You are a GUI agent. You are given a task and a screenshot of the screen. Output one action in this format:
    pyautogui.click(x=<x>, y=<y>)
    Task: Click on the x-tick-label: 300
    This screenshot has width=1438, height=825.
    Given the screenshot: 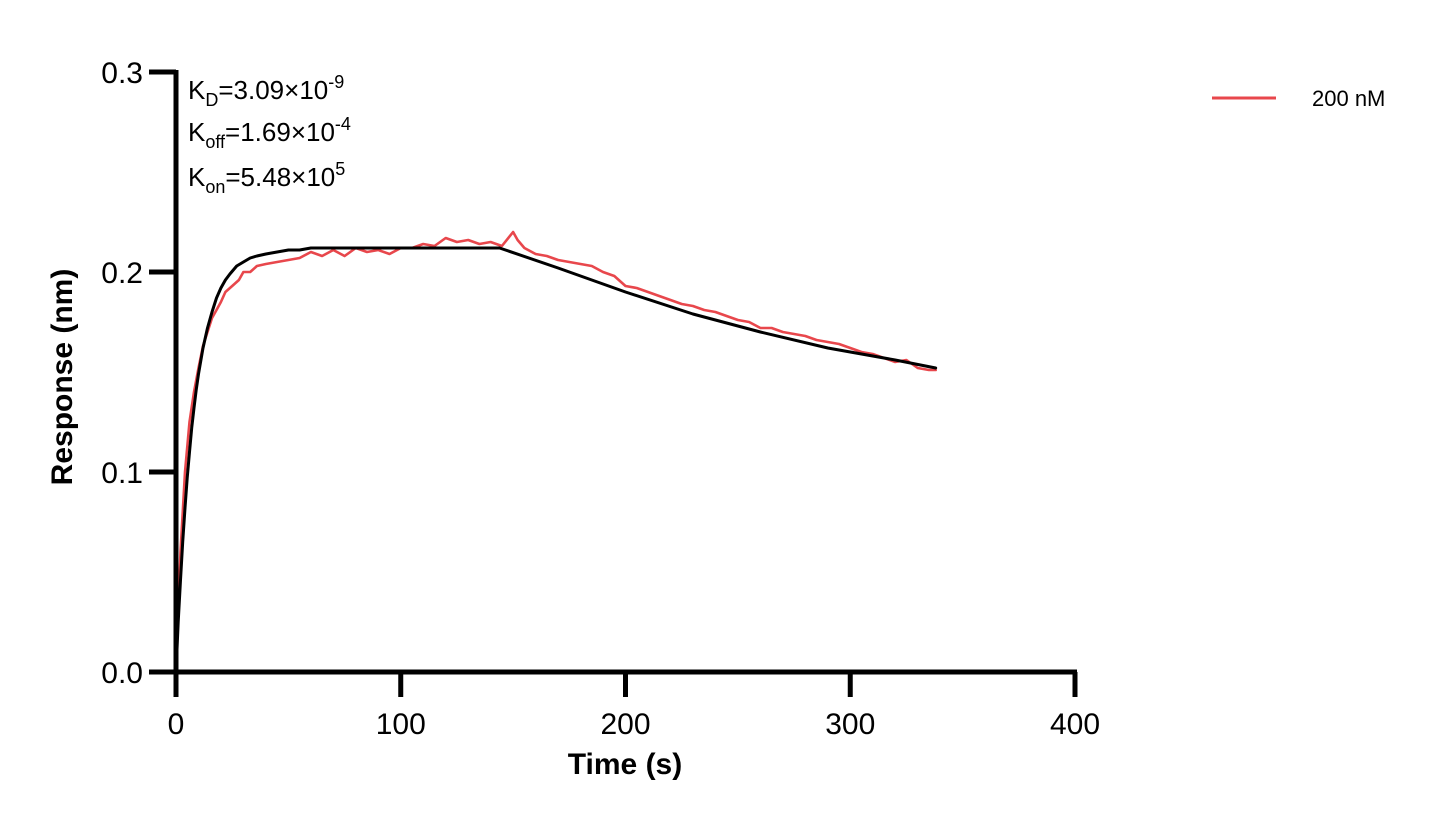 What is the action you would take?
    pyautogui.click(x=850, y=724)
    